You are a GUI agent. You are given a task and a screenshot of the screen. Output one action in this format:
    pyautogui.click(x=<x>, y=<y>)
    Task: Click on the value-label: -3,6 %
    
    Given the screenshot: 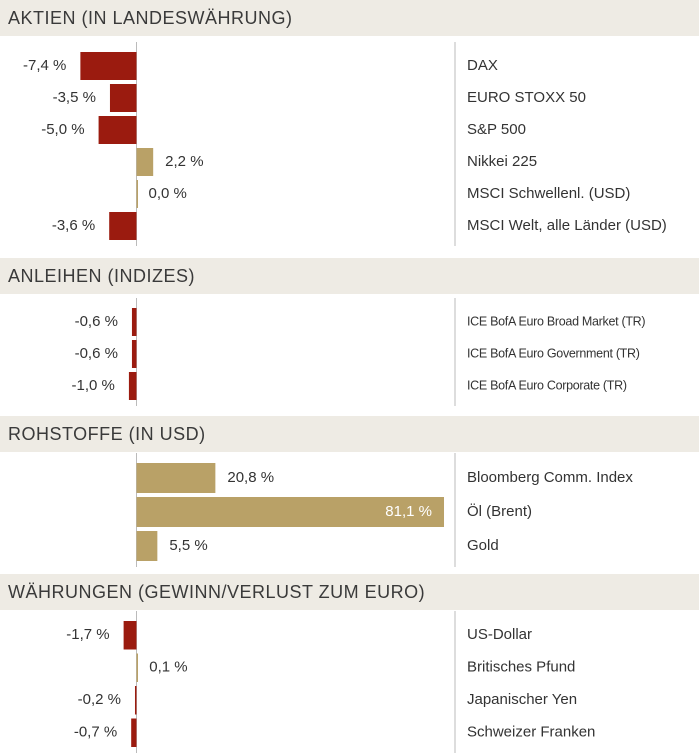 What is the action you would take?
    pyautogui.click(x=73, y=225)
    